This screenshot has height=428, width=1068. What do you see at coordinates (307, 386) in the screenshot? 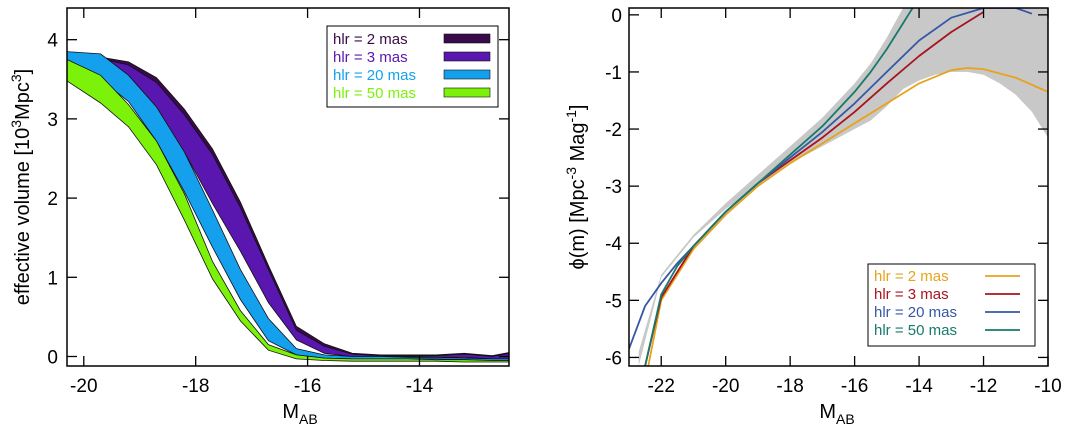
I see `x-tick-label-2: -16` at bounding box center [307, 386].